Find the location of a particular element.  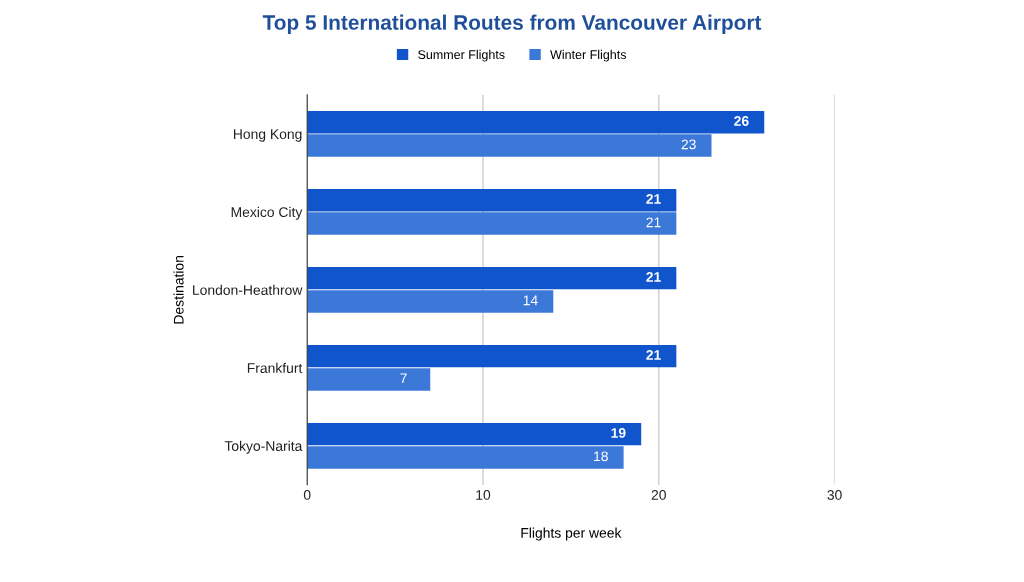

data-label: 7 is located at coordinates (403, 378).